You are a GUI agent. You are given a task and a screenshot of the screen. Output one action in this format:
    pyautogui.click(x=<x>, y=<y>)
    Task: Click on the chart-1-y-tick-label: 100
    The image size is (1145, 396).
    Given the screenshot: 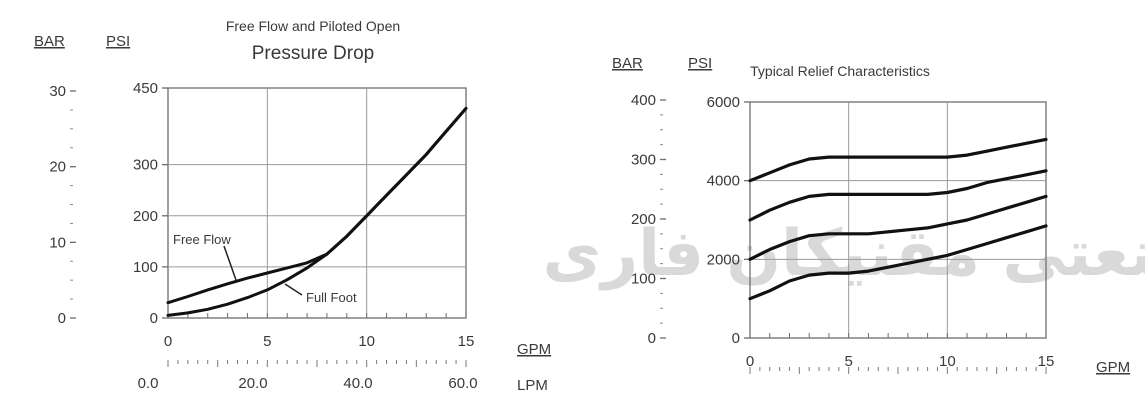 What is the action you would take?
    pyautogui.click(x=145, y=267)
    